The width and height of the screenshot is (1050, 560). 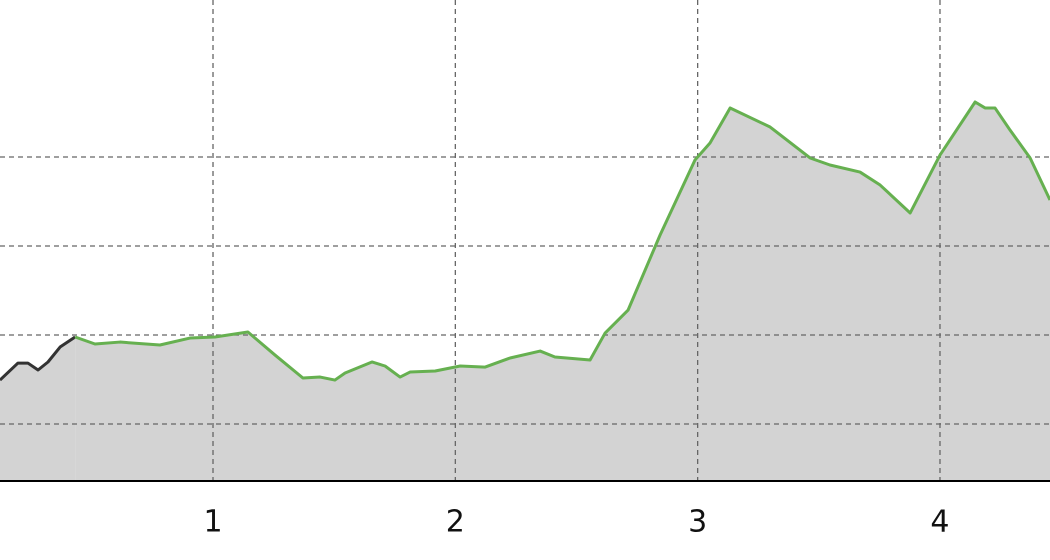 I want to click on area-fill, so click(x=38, y=408).